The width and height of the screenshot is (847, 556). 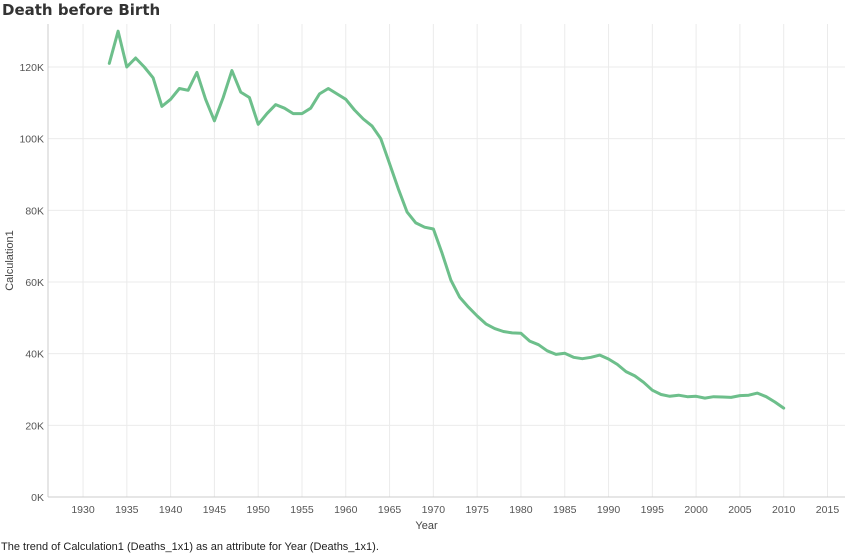 What do you see at coordinates (653, 510) in the screenshot?
I see `x-tick-label: 1995` at bounding box center [653, 510].